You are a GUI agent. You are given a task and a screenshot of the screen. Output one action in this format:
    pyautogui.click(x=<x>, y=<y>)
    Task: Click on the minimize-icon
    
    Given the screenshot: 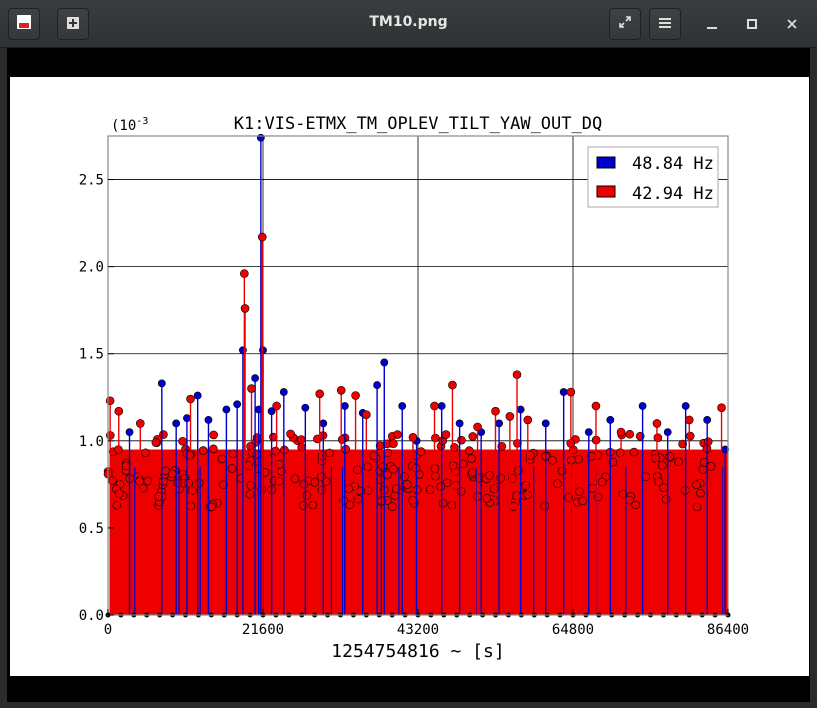 What is the action you would take?
    pyautogui.click(x=712, y=24)
    